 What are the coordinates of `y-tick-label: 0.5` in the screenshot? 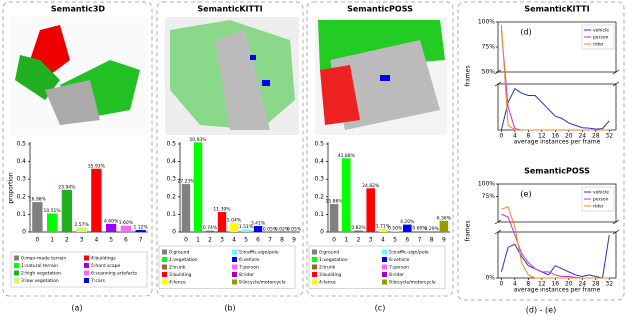 It's located at (171, 144).